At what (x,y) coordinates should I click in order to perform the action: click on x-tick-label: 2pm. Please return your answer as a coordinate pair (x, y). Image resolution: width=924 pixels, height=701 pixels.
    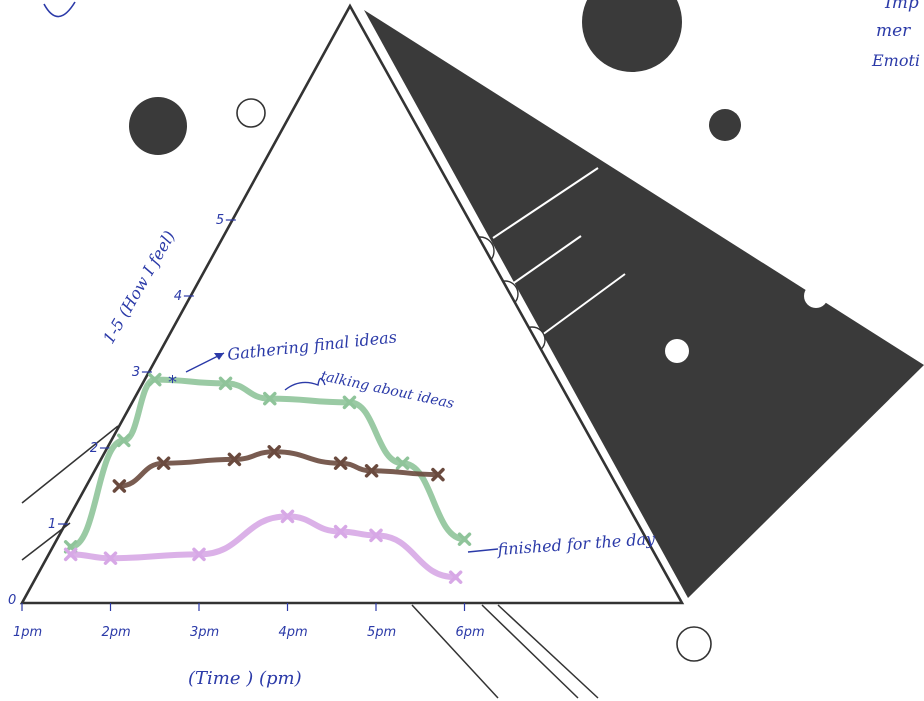
    Looking at the image, I should click on (116, 632).